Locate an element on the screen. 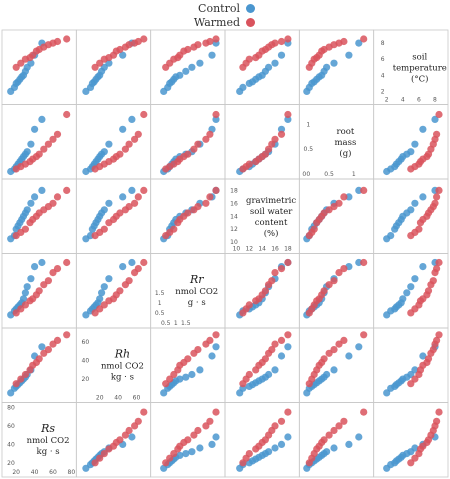 The image size is (450, 479). tick-label-Rs-3: 80 is located at coordinates (11, 408).